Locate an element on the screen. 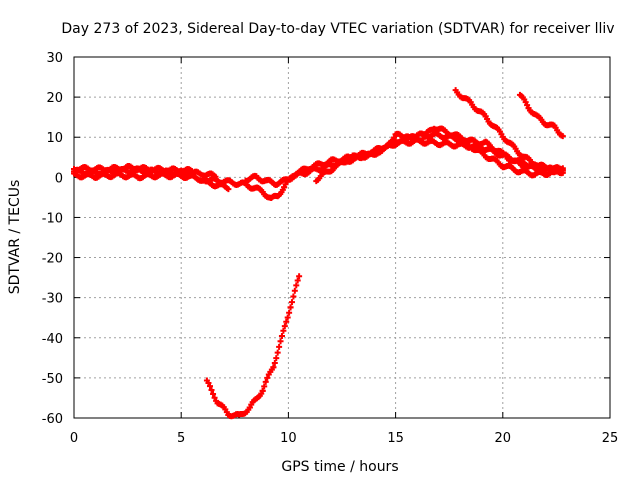  x-tick-label: 5 is located at coordinates (181, 438).